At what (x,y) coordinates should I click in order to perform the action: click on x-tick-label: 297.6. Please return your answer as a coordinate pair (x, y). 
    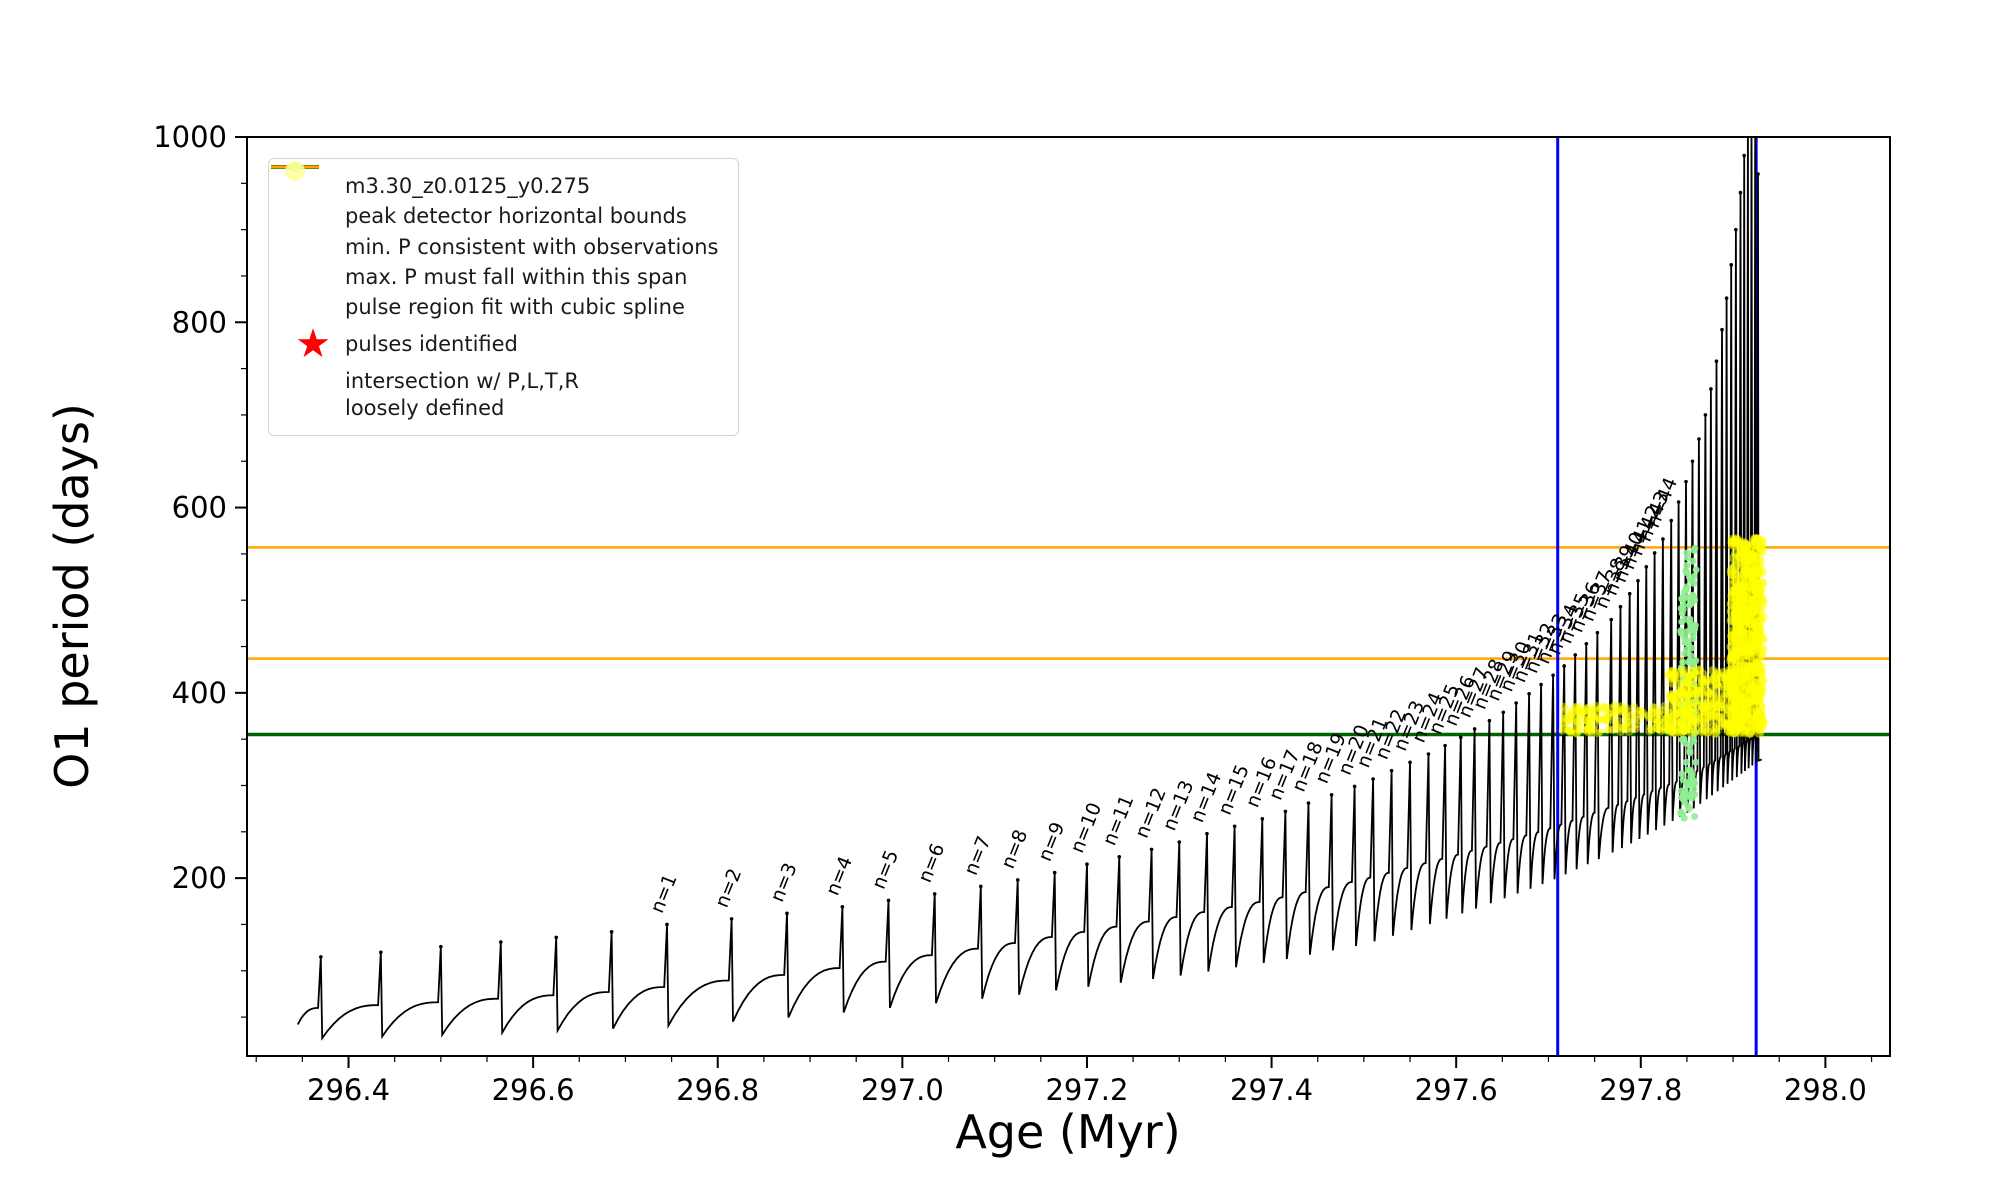
    Looking at the image, I should click on (1456, 1090).